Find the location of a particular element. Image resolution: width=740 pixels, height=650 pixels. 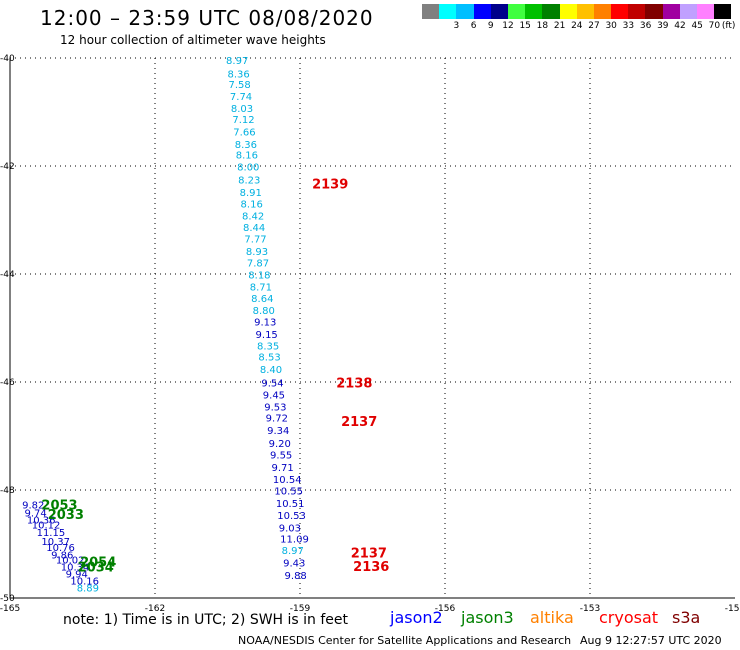

legend-unit: (ft) is located at coordinates (728, 26).